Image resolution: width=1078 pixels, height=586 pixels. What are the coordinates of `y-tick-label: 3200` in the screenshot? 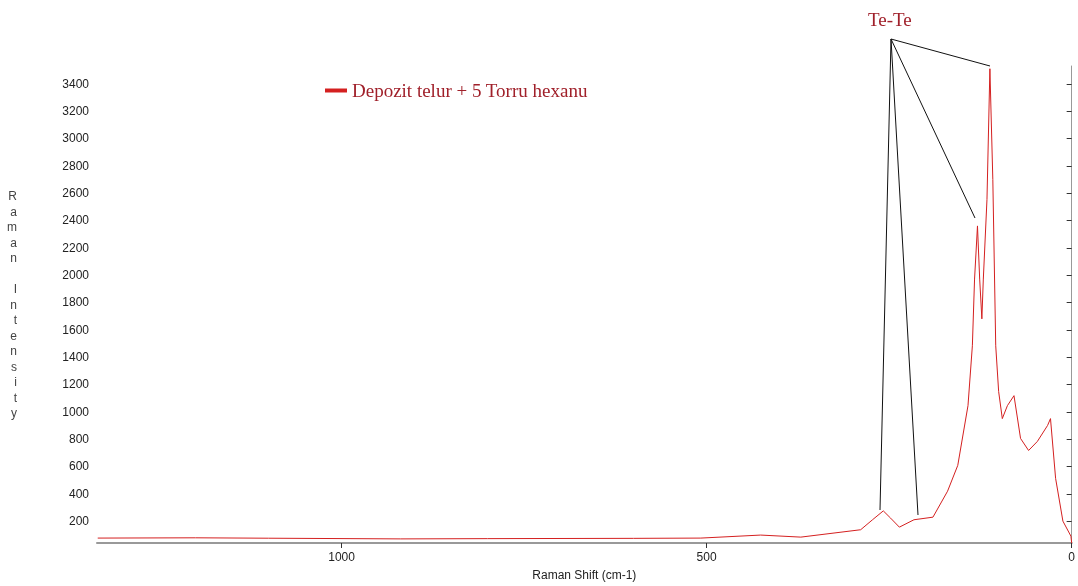 It's located at (76, 111).